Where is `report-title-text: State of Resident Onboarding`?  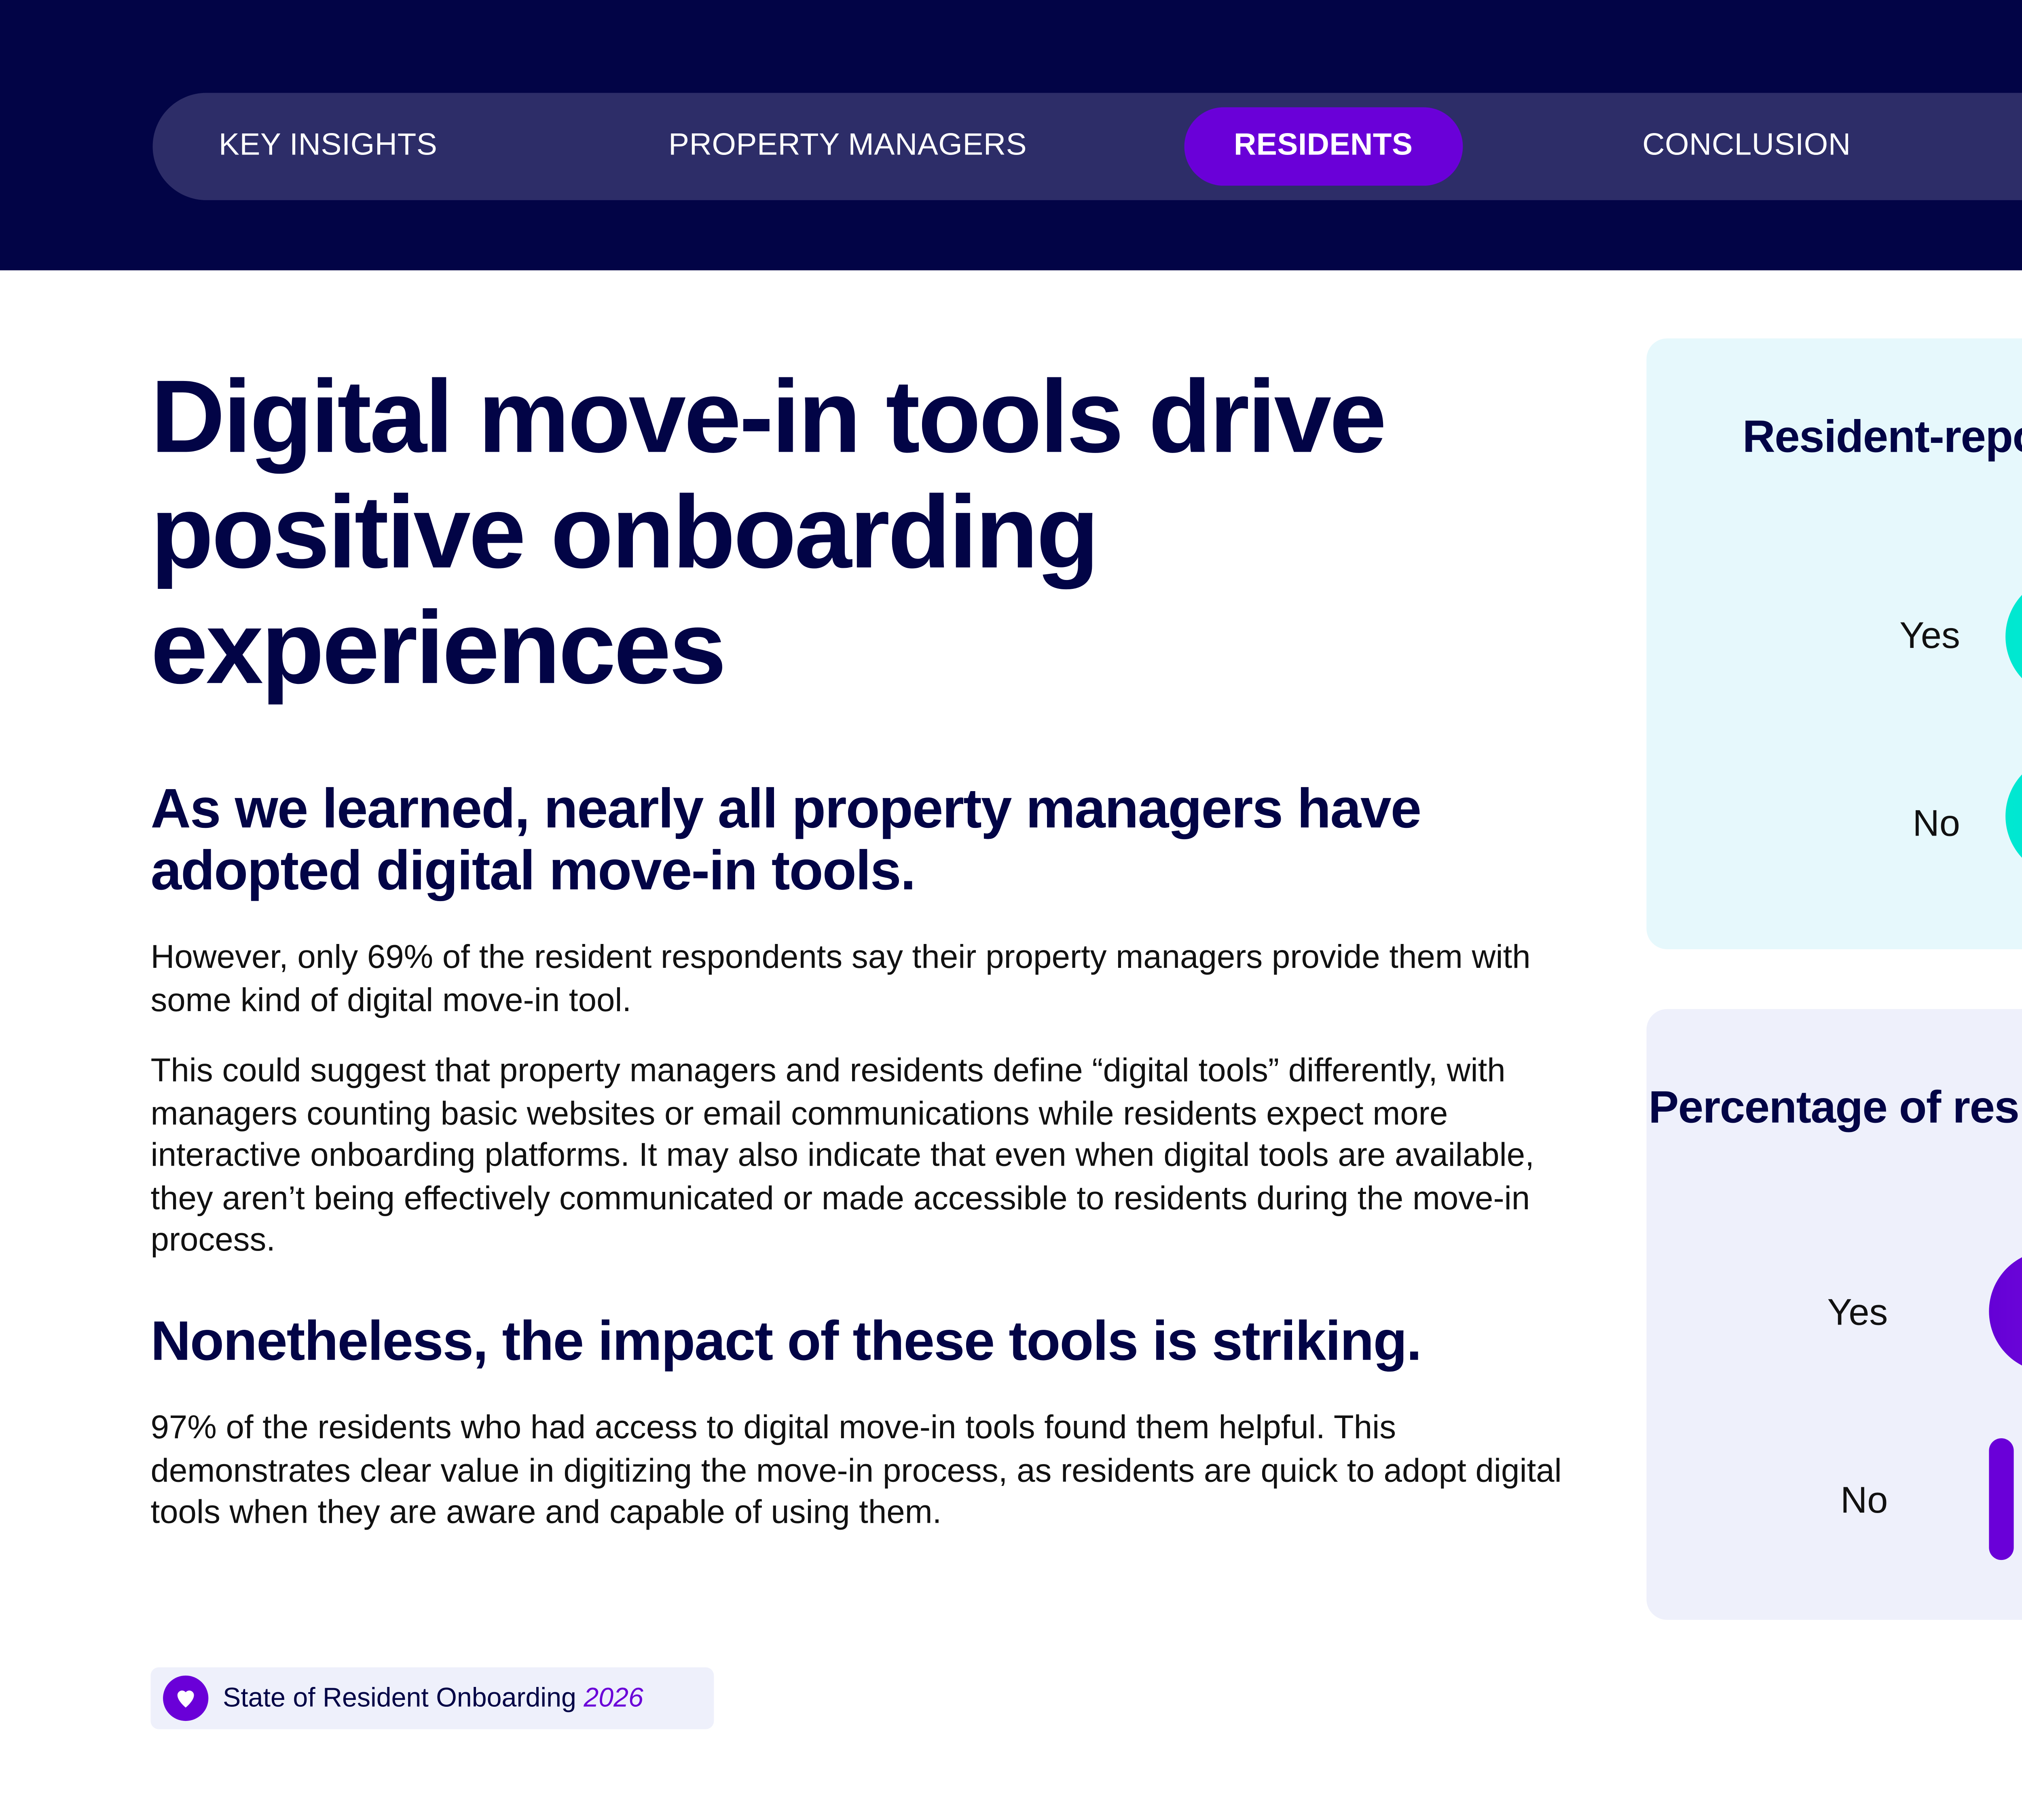 report-title-text: State of Resident Onboarding is located at coordinates (399, 1697).